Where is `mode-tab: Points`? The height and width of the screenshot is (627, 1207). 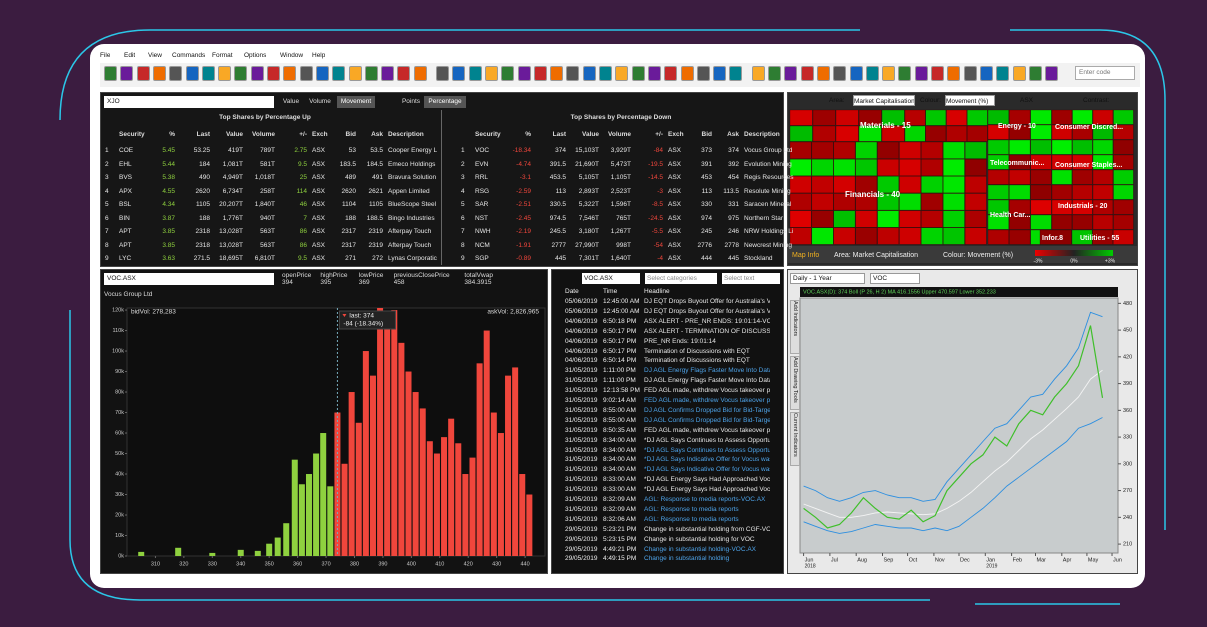
mode-tab: Points is located at coordinates (411, 101).